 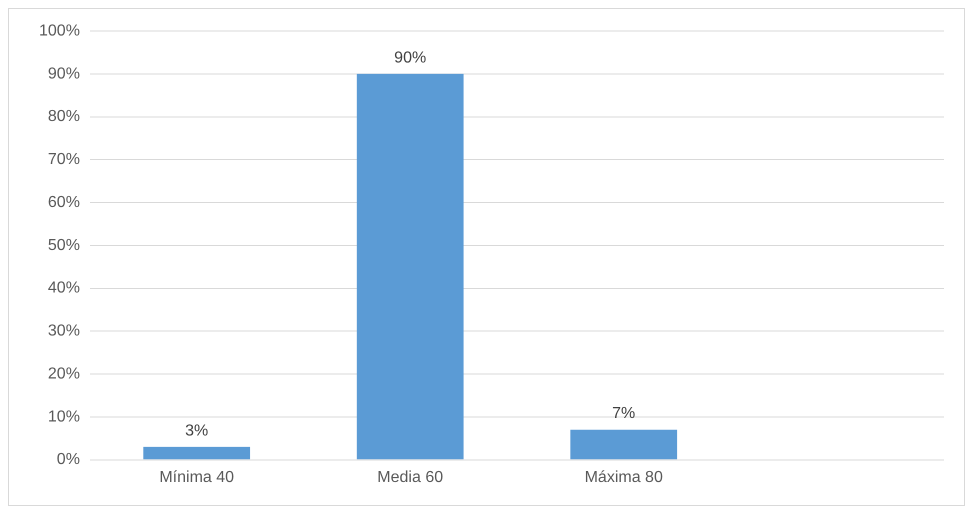 What do you see at coordinates (624, 413) in the screenshot?
I see `data-label: 7%` at bounding box center [624, 413].